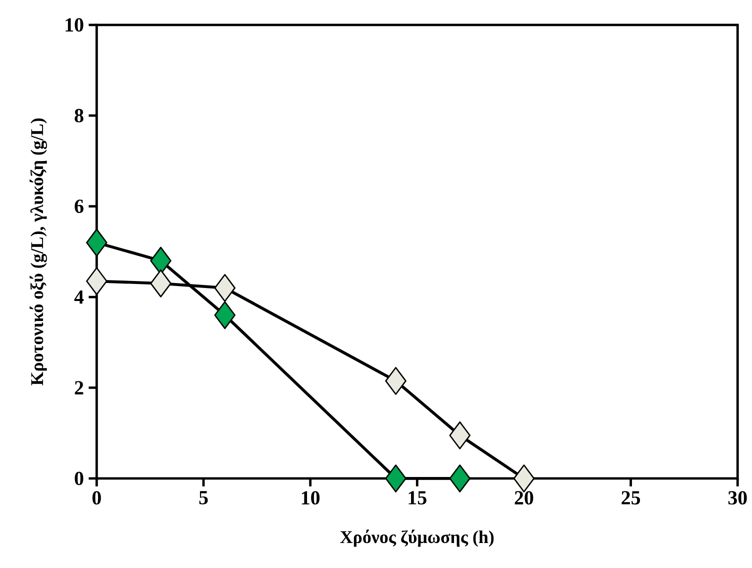 This screenshot has height=568, width=752. Describe the element at coordinates (79, 387) in the screenshot. I see `y-tick-label: 2` at that location.